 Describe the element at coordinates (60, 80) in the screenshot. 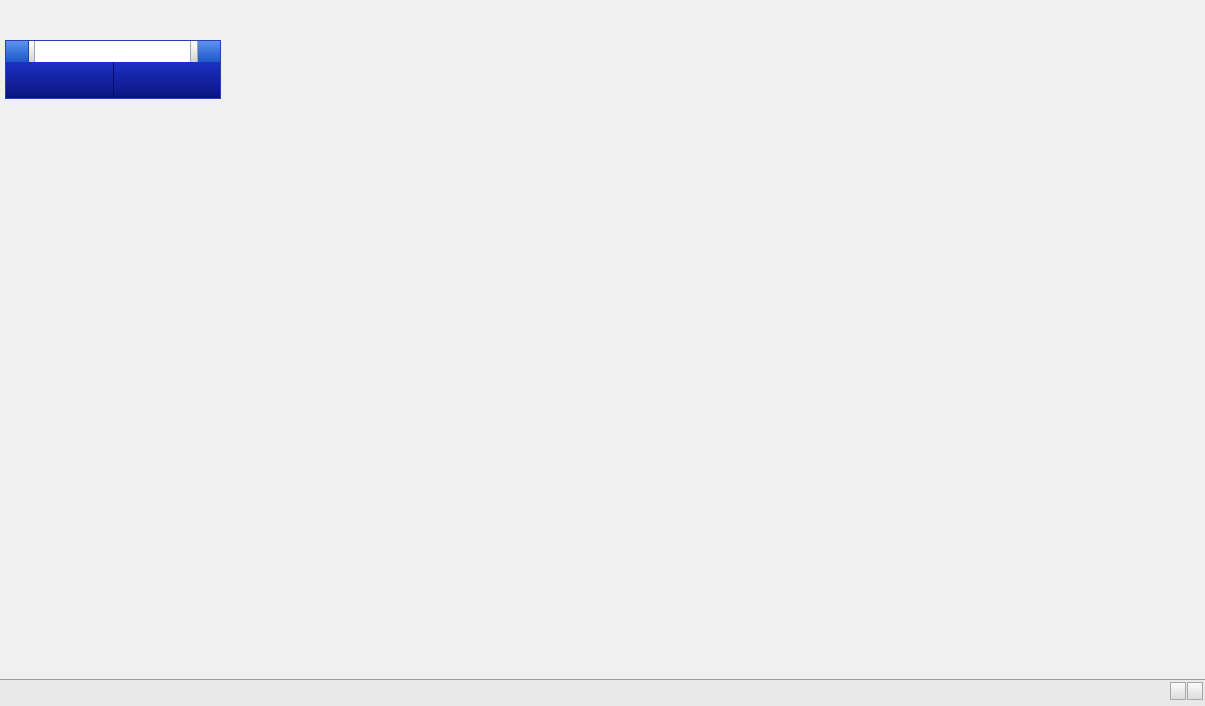

I see `sell-price-display` at that location.